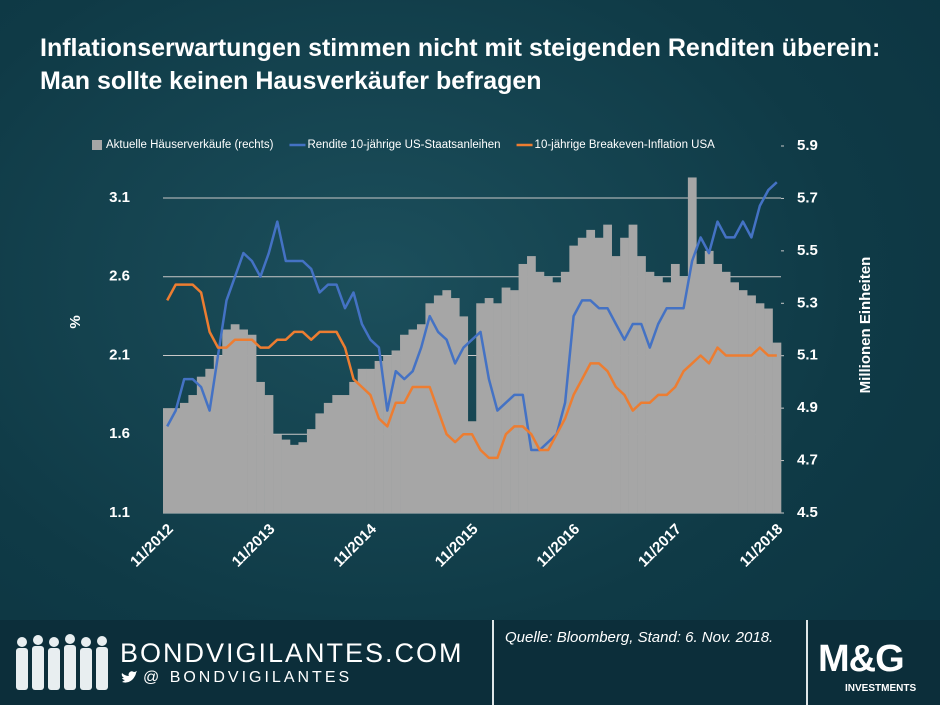  Describe the element at coordinates (119, 512) in the screenshot. I see `y-tick-label: 1.1` at that location.